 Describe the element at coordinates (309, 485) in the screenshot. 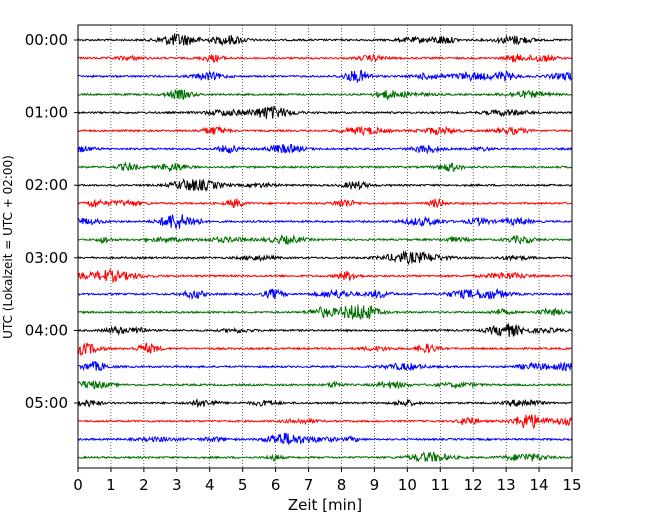

I see `x-tick-label: 7` at that location.